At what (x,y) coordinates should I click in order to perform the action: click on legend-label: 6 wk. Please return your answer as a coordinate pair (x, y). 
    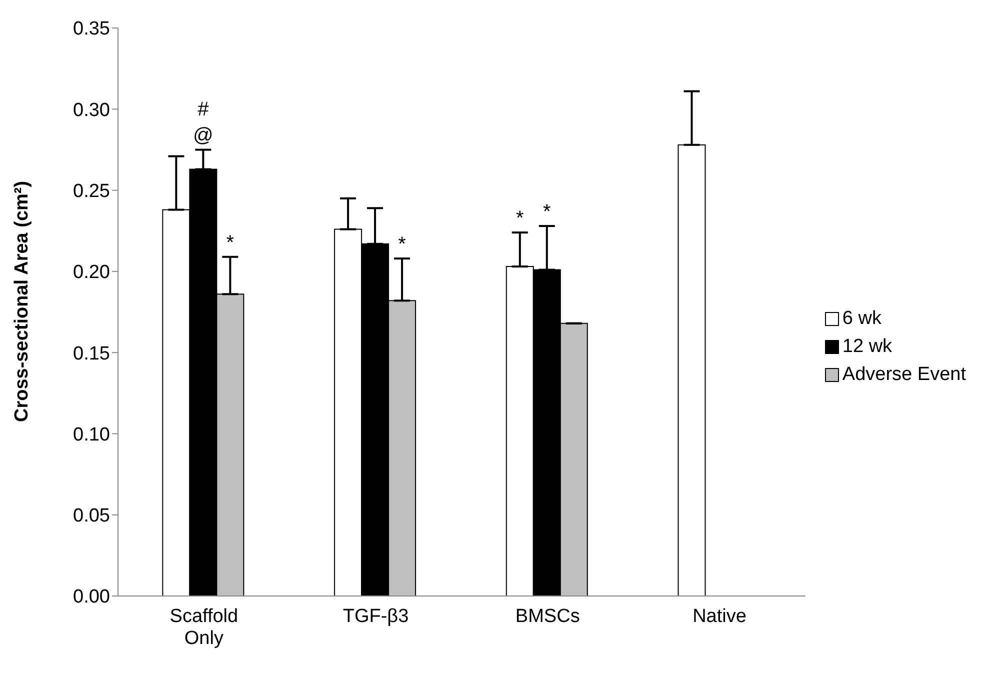
    Looking at the image, I should click on (862, 319).